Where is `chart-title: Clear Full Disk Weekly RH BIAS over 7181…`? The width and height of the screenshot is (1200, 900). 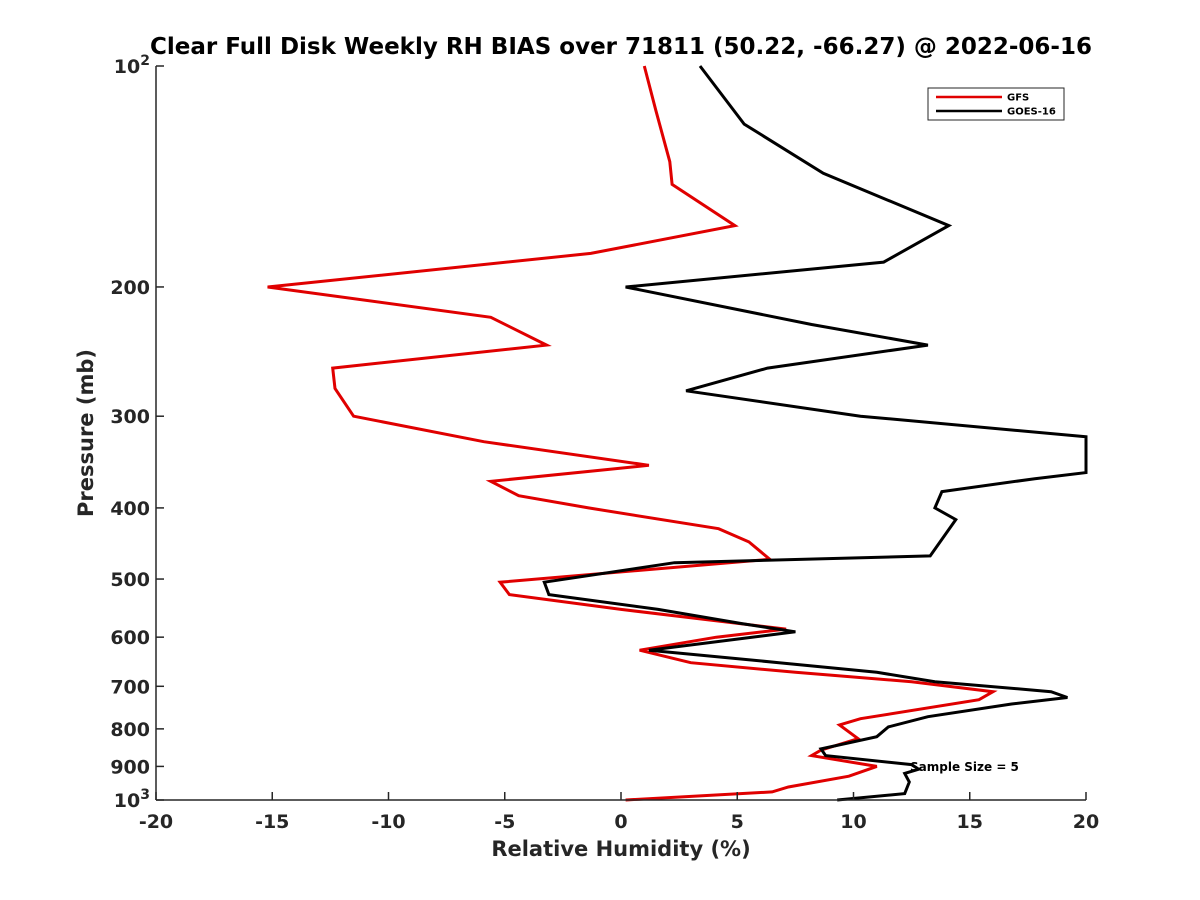
chart-title: Clear Full Disk Weekly RH BIAS over 7181… is located at coordinates (621, 47).